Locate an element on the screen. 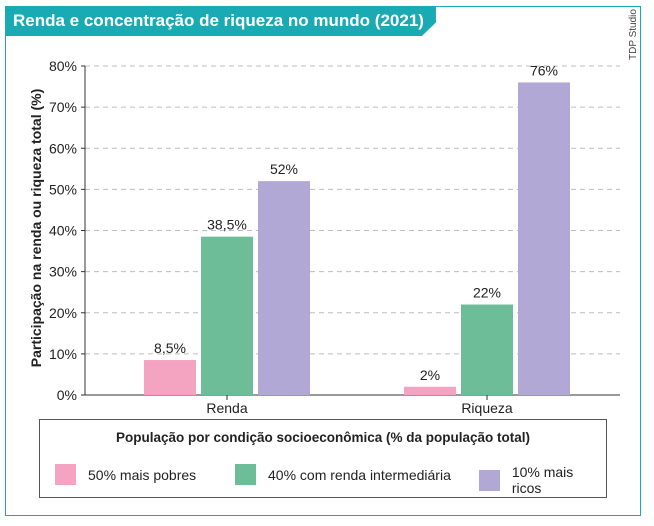 This screenshot has height=526, width=654. legend-label-richest: 10% mais ricos is located at coordinates (542, 480).